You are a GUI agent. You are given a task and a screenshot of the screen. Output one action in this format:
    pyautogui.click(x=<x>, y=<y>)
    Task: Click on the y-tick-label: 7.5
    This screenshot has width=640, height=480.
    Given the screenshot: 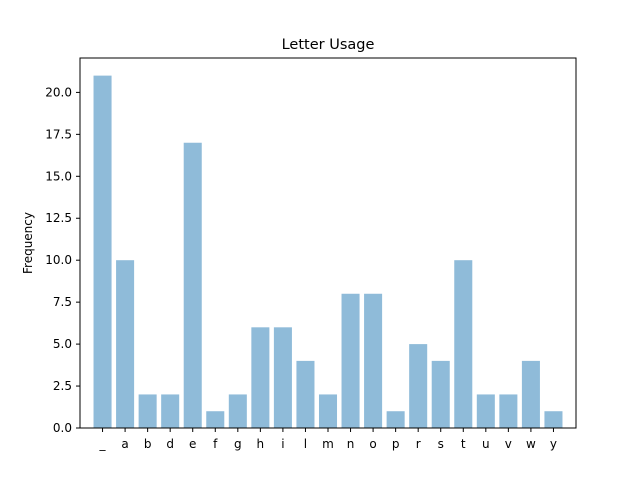 What is the action you would take?
    pyautogui.click(x=62, y=302)
    